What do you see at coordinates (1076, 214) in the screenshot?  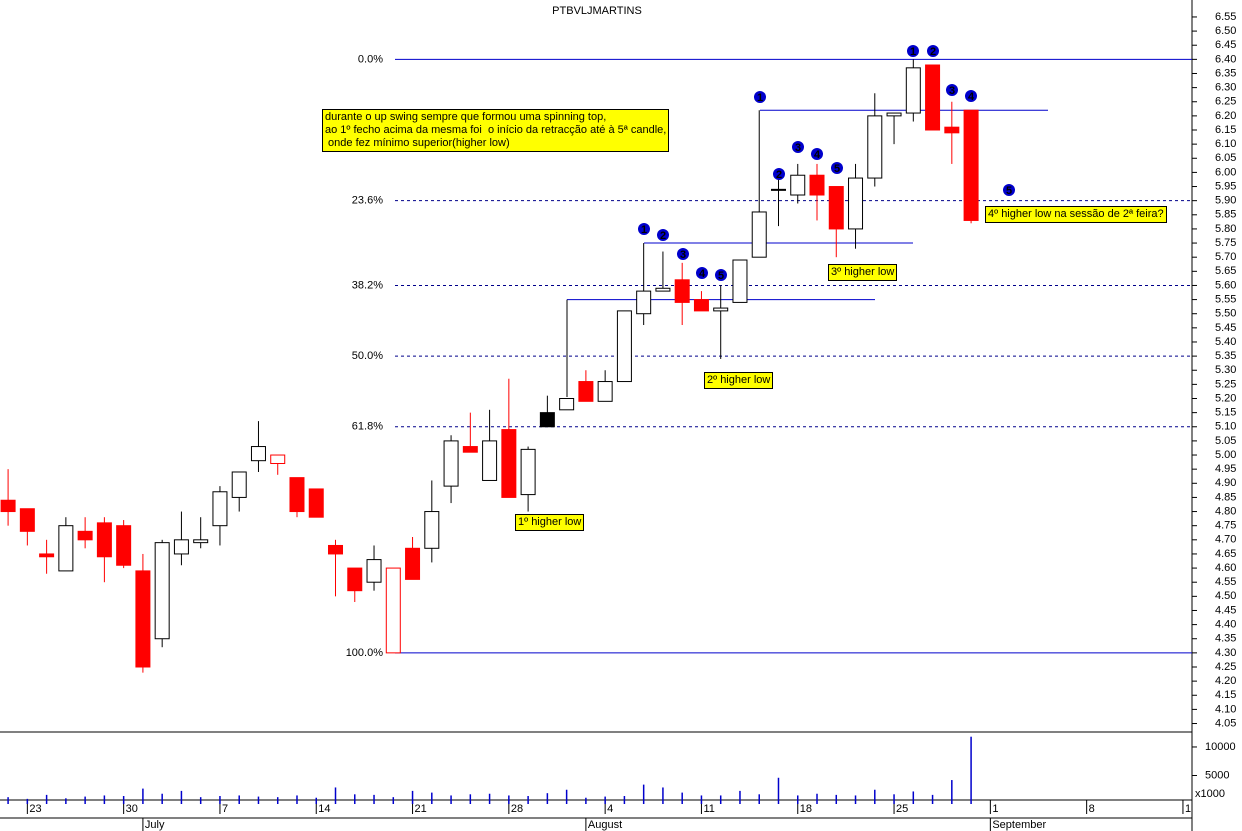 I see `annotation-box: 4º higher low na sessão de 2ª feira?` at bounding box center [1076, 214].